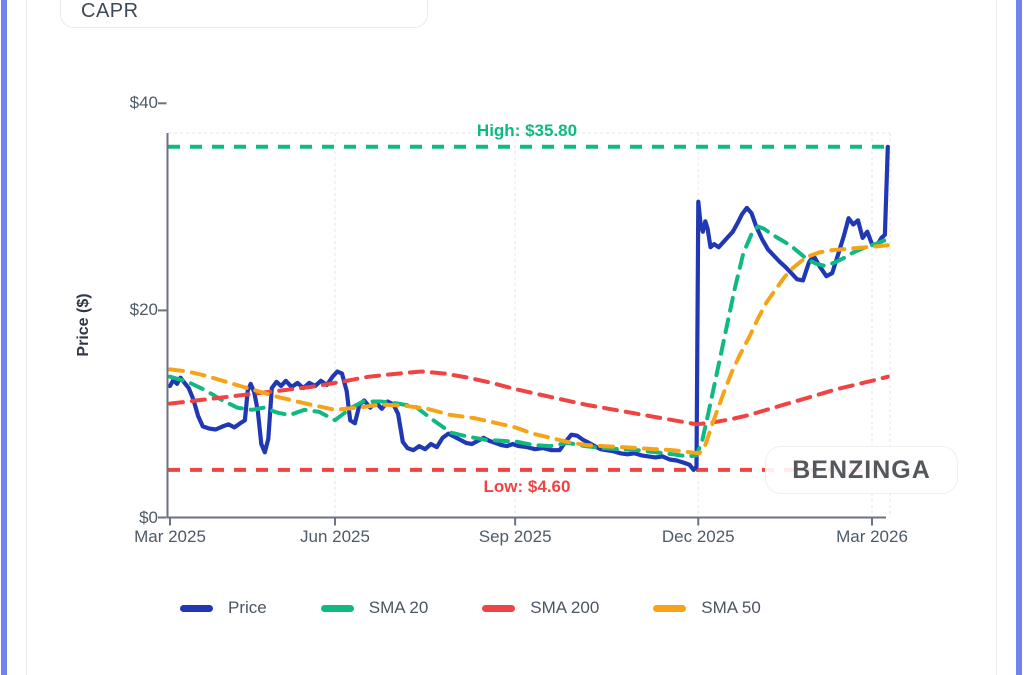 The width and height of the screenshot is (1024, 675). Describe the element at coordinates (515, 536) in the screenshot. I see `x-tick-label: Sep 2025` at that location.